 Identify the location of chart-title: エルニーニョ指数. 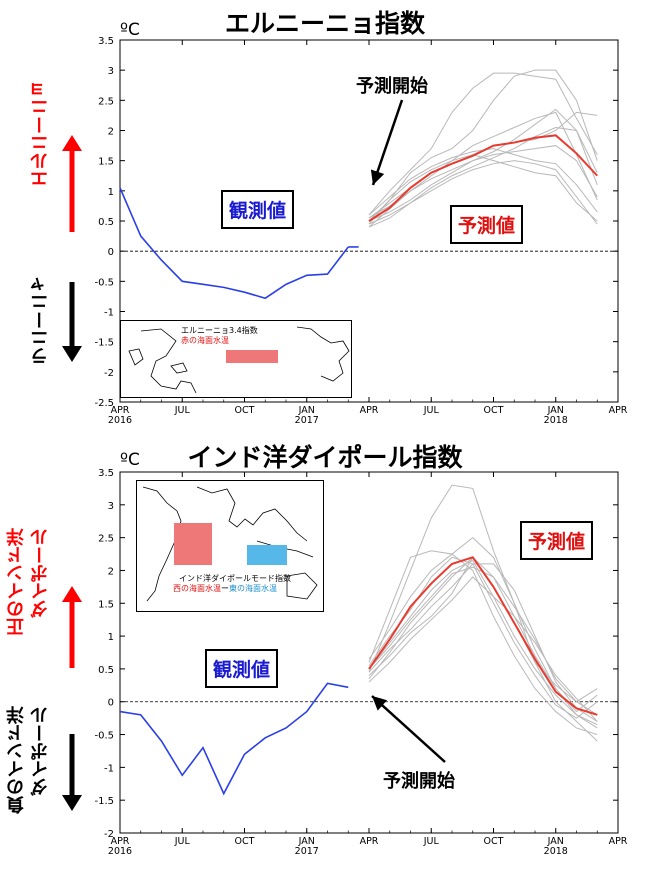
(324, 23).